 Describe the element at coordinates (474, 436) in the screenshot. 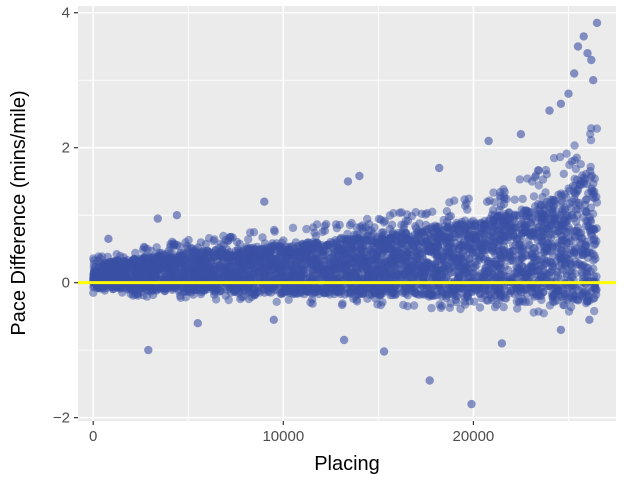

I see `x-tick-label: 20000` at that location.